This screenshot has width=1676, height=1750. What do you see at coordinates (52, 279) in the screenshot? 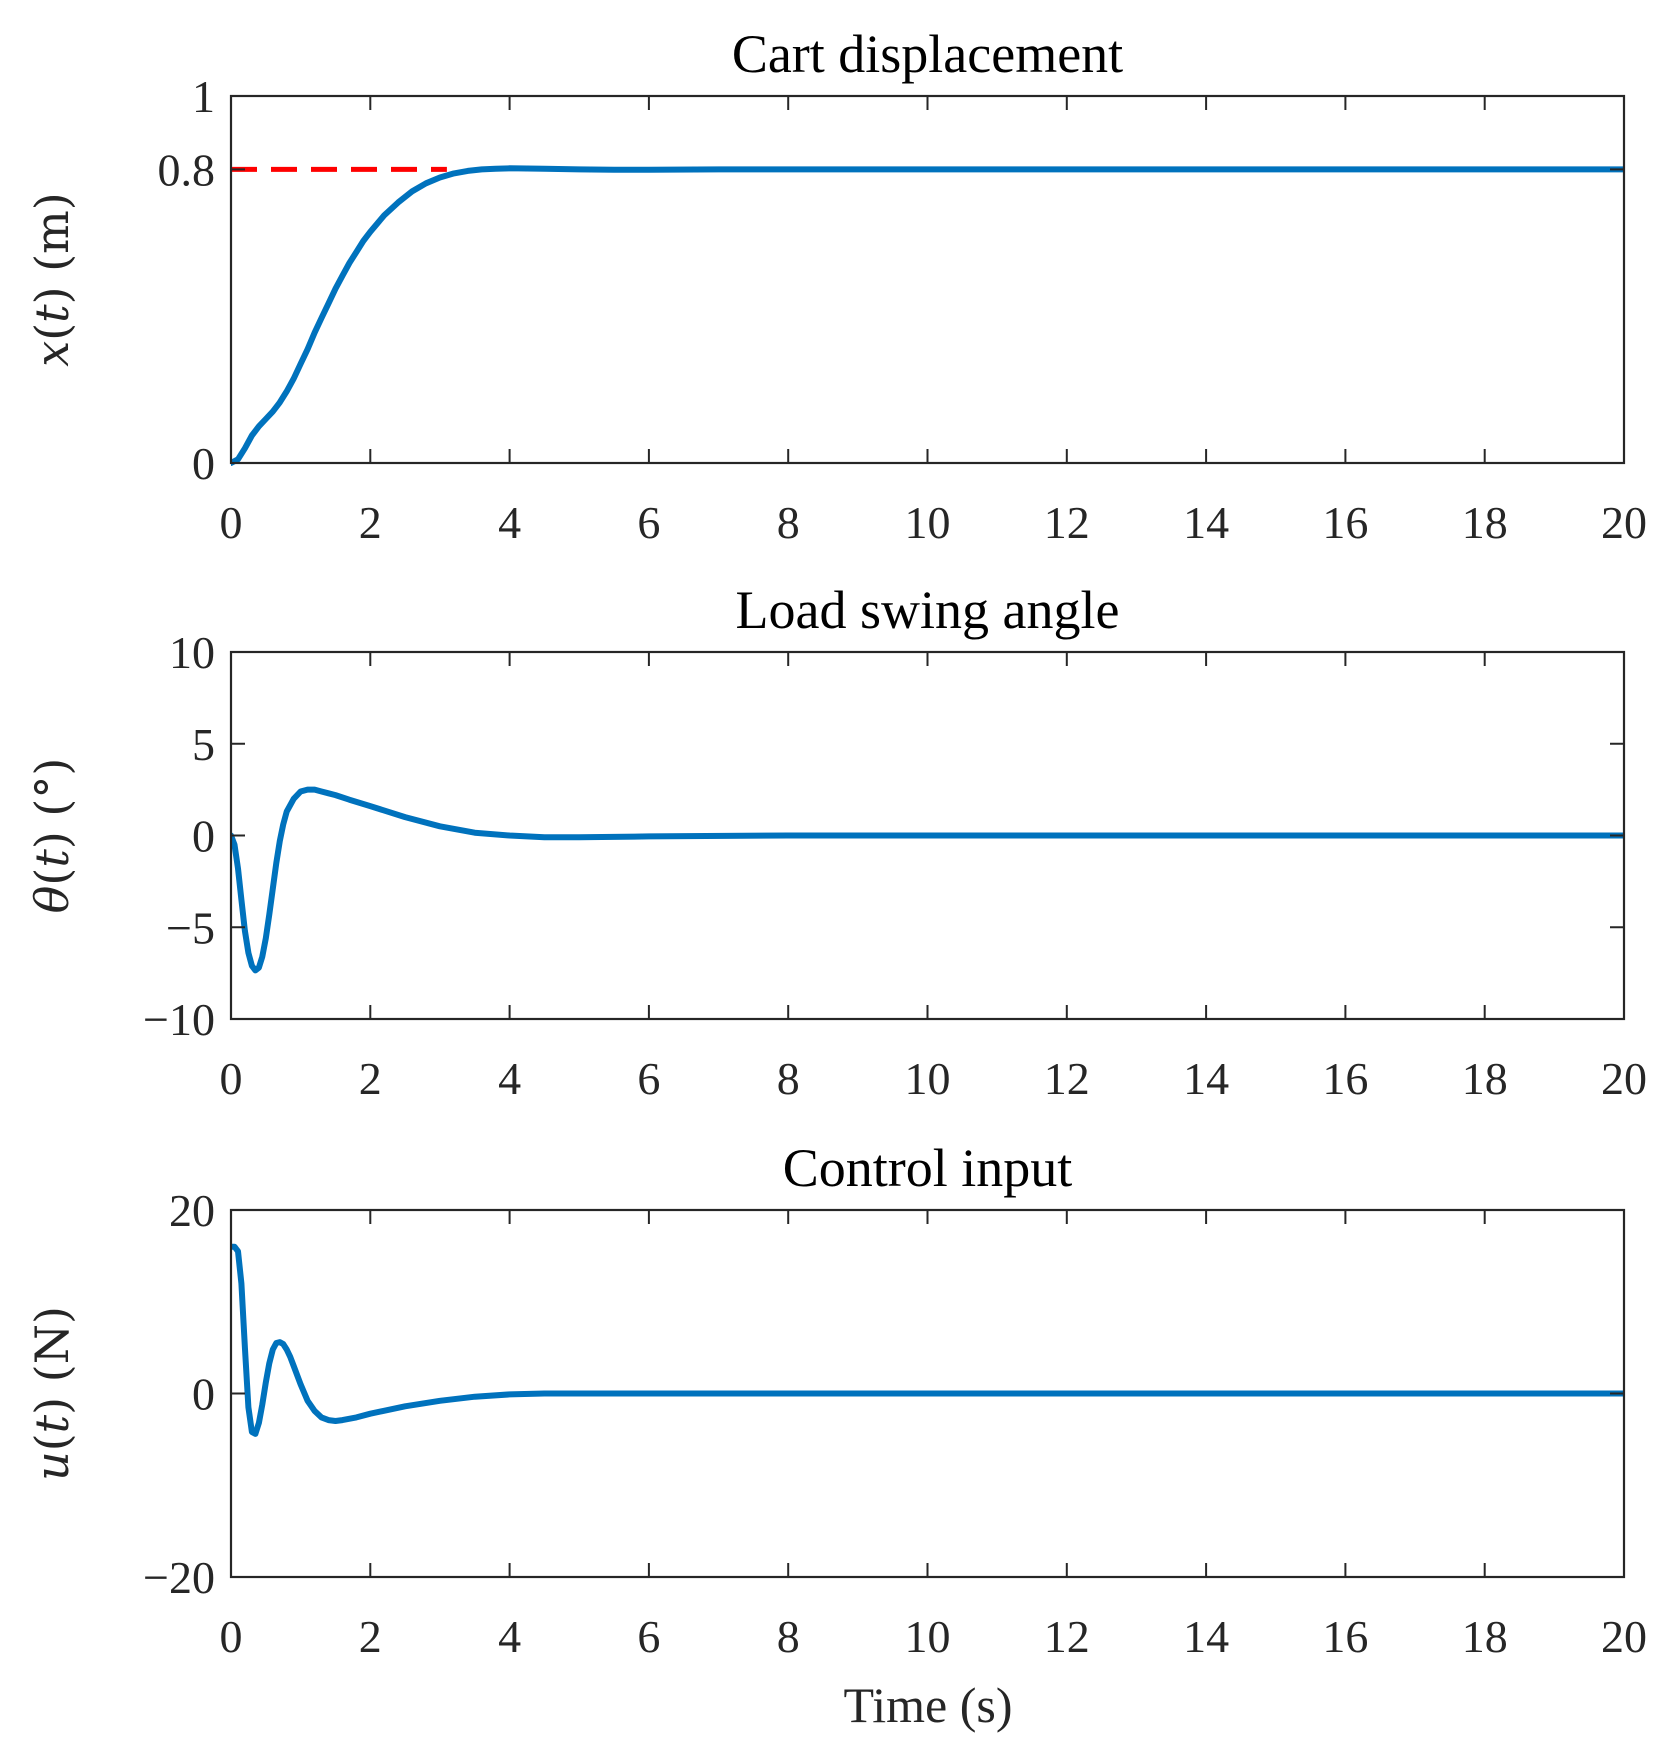
I see `y-axis-label: x(t) (m)` at bounding box center [52, 279].